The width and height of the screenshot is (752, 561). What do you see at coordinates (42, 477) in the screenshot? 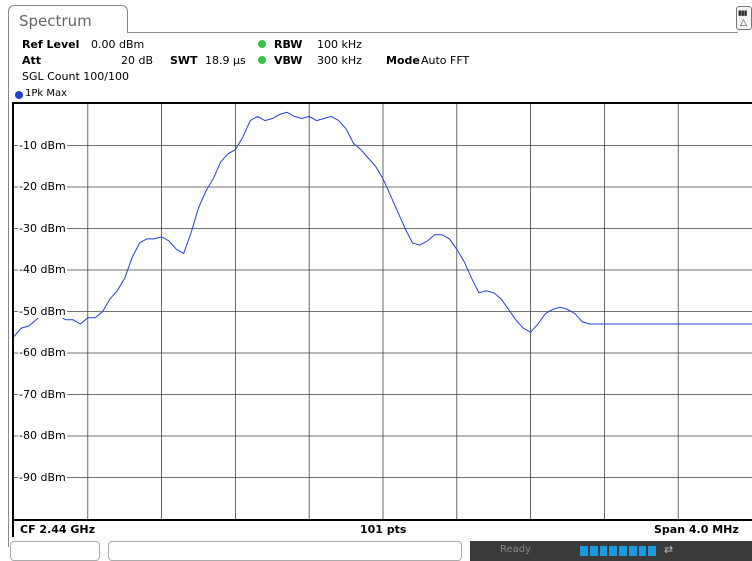
I see `y-tick-label: -90 dBm` at bounding box center [42, 477].